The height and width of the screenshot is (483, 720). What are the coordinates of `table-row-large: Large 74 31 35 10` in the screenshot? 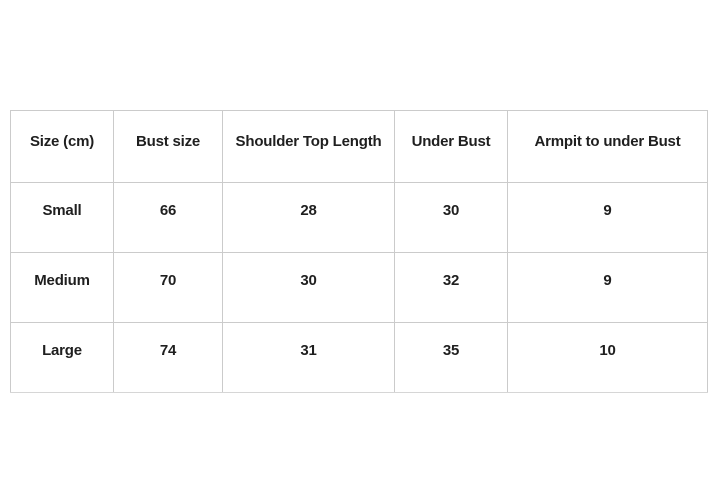 It's located at (359, 357).